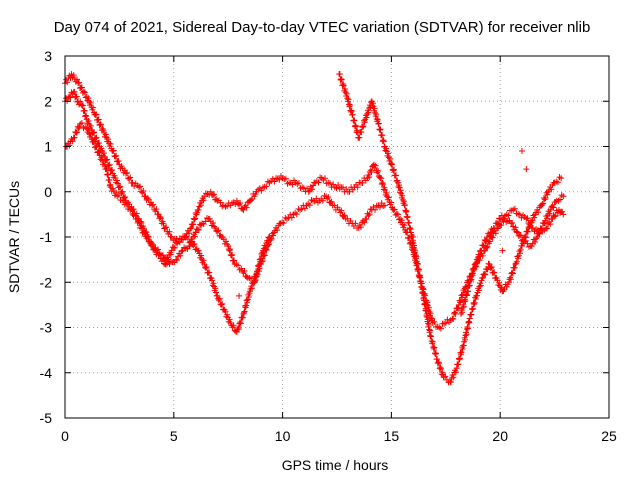 Image resolution: width=640 pixels, height=480 pixels. Describe the element at coordinates (48, 192) in the screenshot. I see `y-tick-label: 0` at that location.